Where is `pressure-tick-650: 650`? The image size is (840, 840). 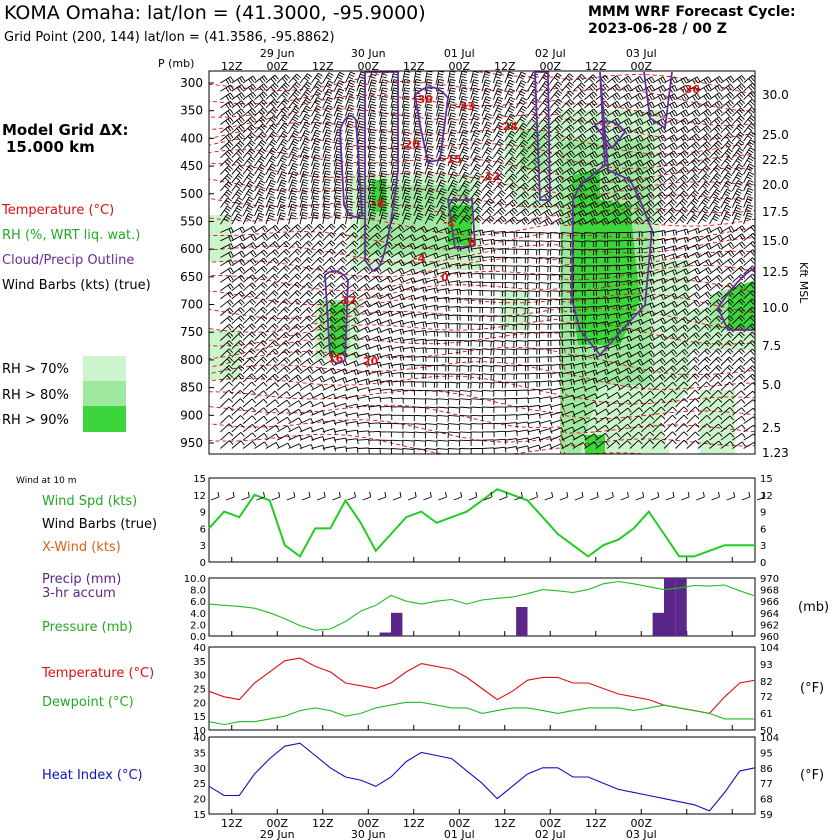 pressure-tick-650: 650 is located at coordinates (191, 277).